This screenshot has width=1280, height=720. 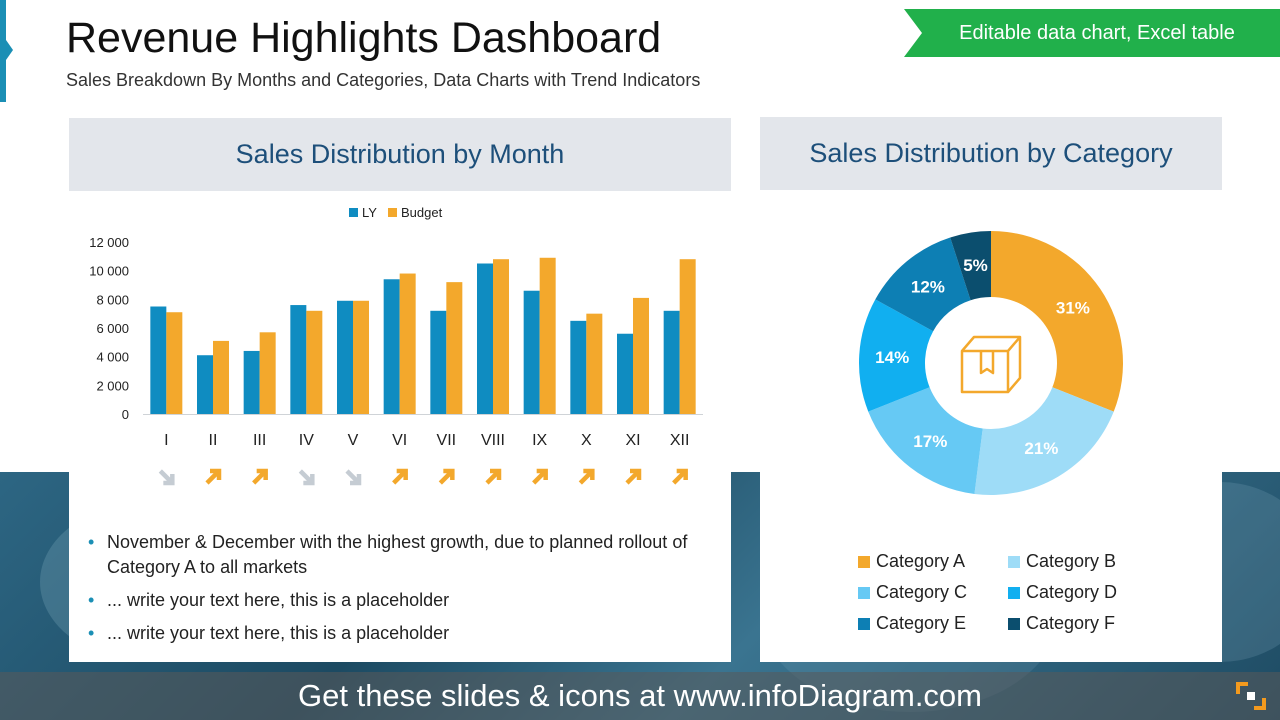 I want to click on legend-item-category-d: Category D, so click(x=1062, y=592).